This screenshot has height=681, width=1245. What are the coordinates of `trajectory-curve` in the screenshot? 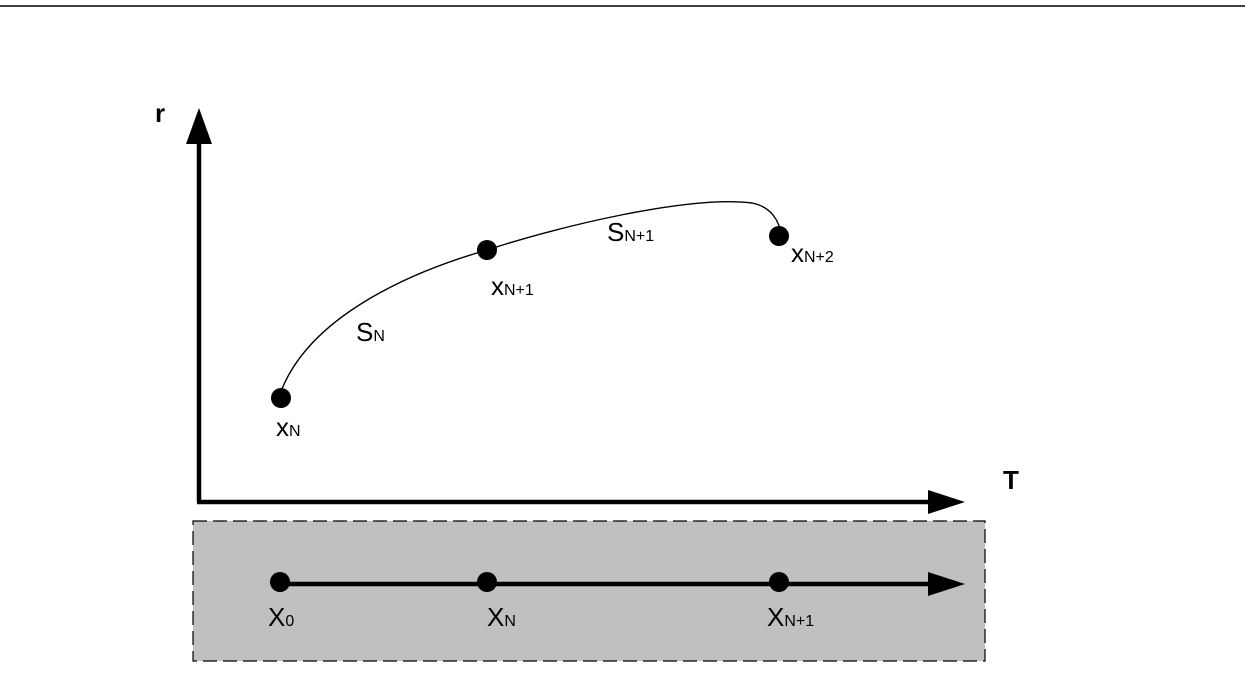 It's located at (531, 295).